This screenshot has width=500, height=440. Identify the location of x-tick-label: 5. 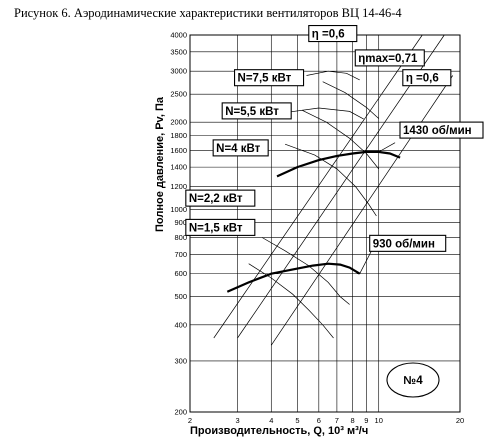
(297, 420).